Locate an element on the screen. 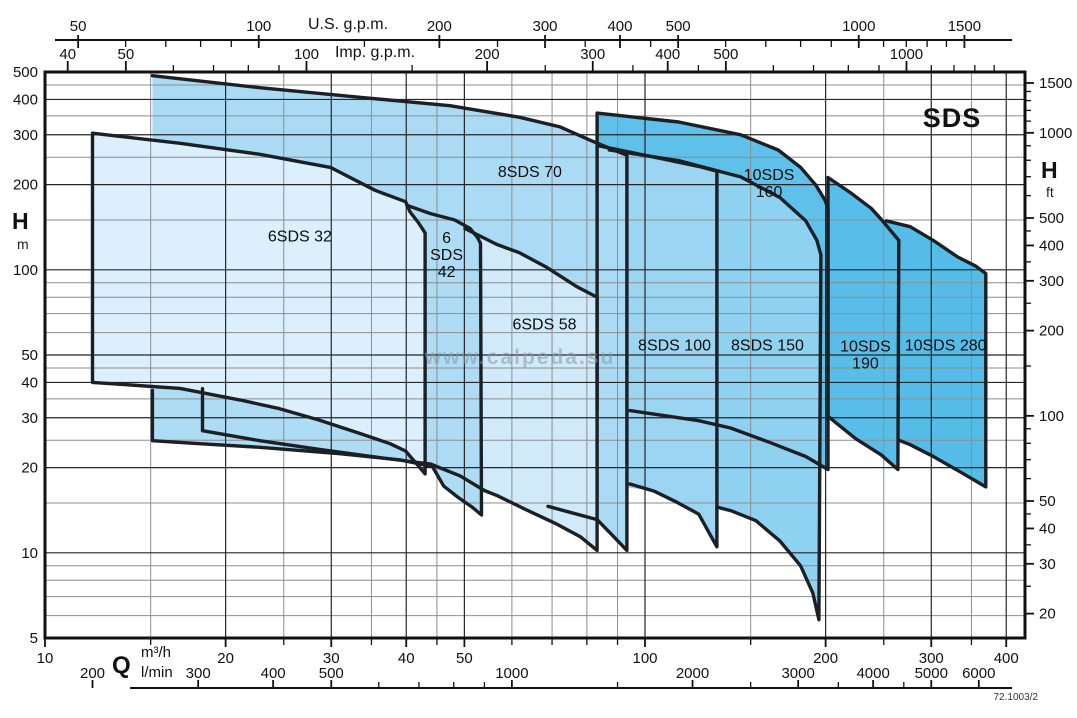 This screenshot has height=718, width=1077. head-axis-symbol-left: H is located at coordinates (20, 221).